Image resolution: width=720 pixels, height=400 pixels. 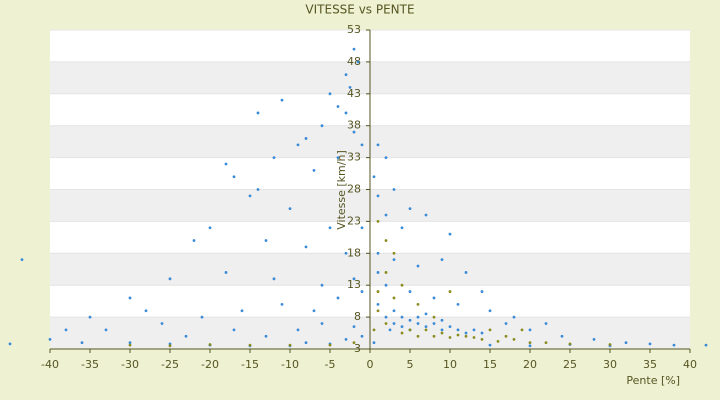 What do you see at coordinates (354, 220) in the screenshot?
I see `y-tick-label: 23` at bounding box center [354, 220].